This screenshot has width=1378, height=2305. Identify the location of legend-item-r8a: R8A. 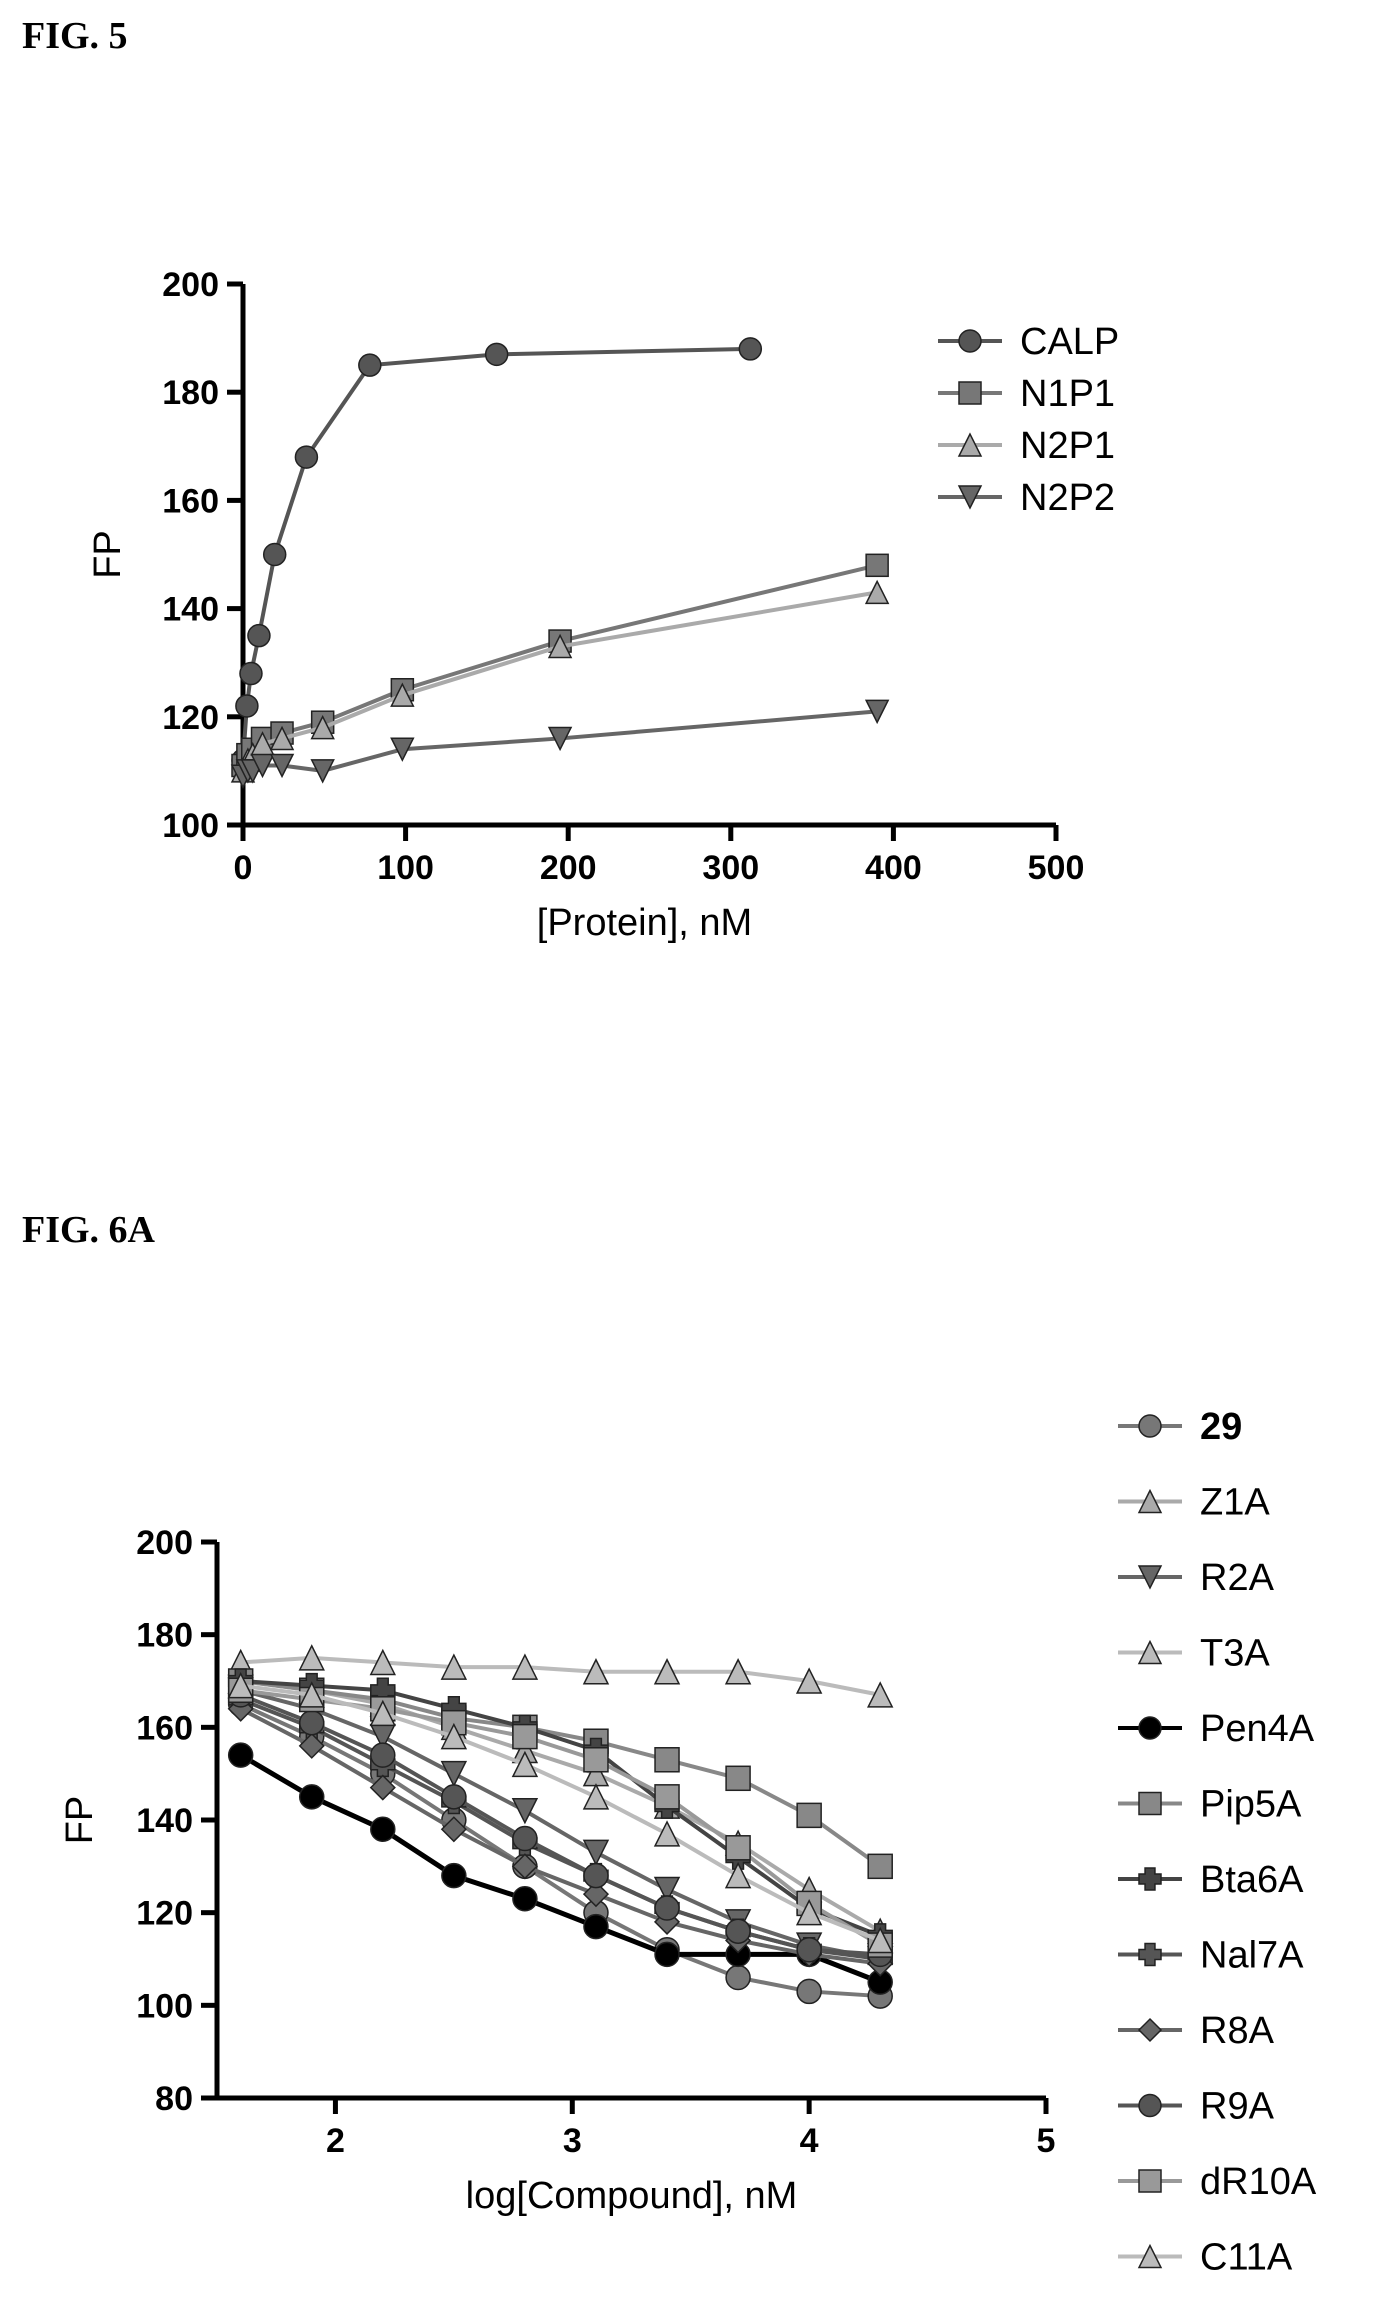
(1196, 2031).